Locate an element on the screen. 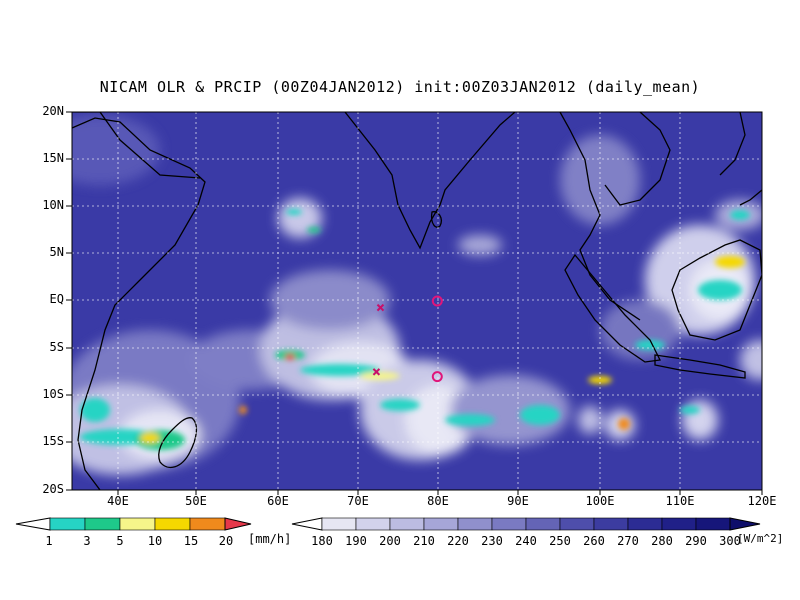 The width and height of the screenshot is (800, 600). precip-colorbar-lower-arrow is located at coordinates (33, 524).